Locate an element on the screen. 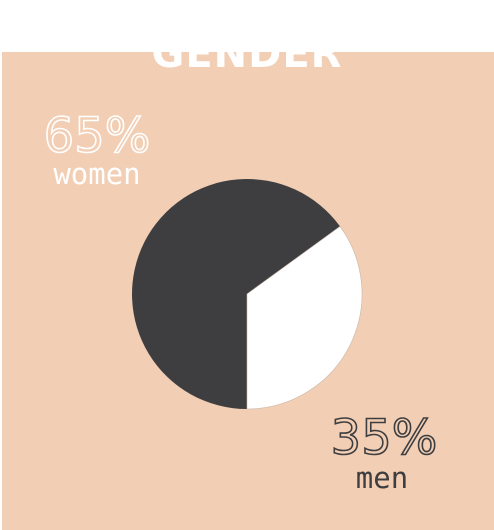  women-category-label: women is located at coordinates (96, 174).